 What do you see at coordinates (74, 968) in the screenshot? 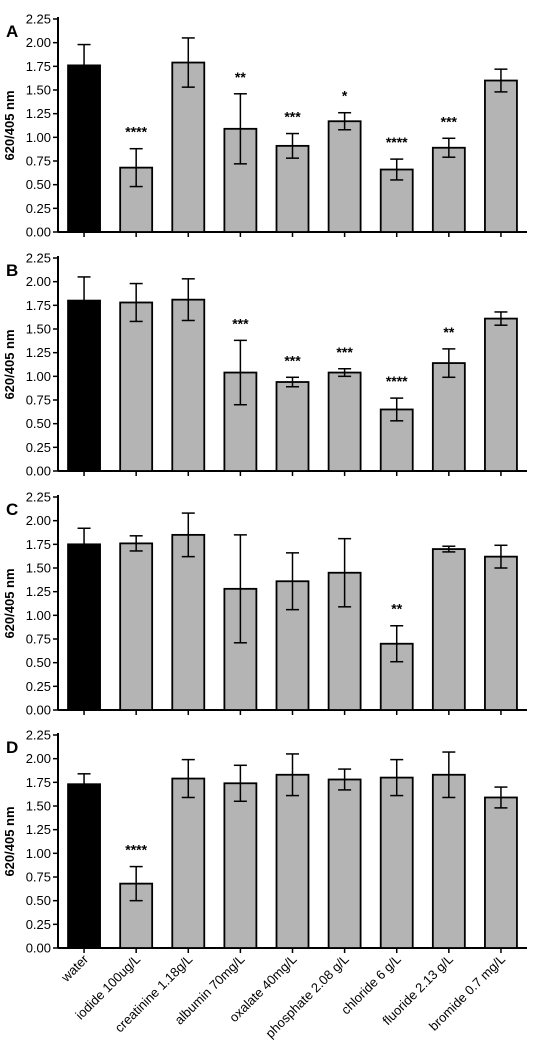
I see `x-tick-label: water` at bounding box center [74, 968].